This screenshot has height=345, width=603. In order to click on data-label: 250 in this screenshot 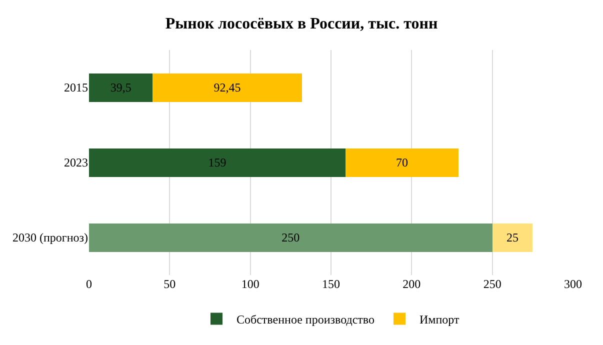, I will do `click(291, 237)`.